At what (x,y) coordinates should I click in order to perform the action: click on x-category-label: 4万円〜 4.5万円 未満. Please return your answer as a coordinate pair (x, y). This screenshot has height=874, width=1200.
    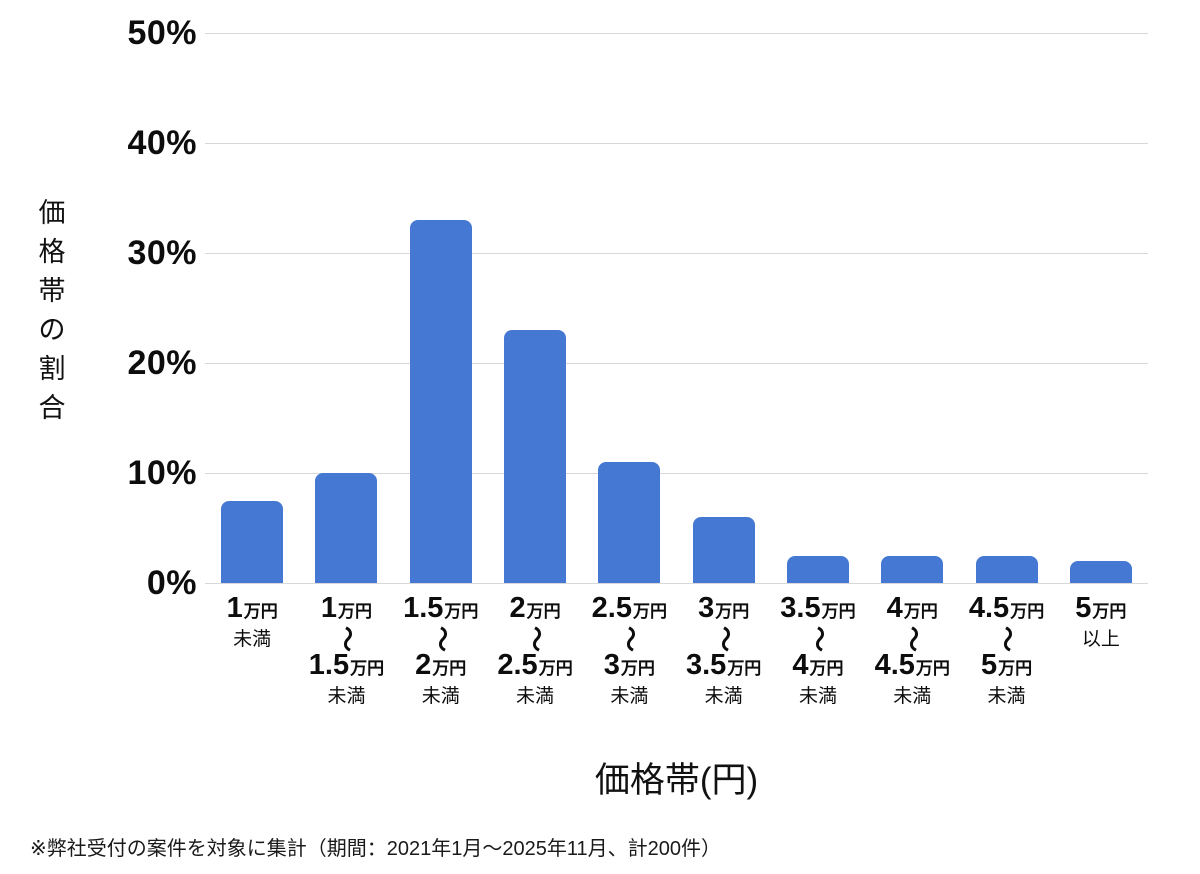
    Looking at the image, I should click on (912, 649).